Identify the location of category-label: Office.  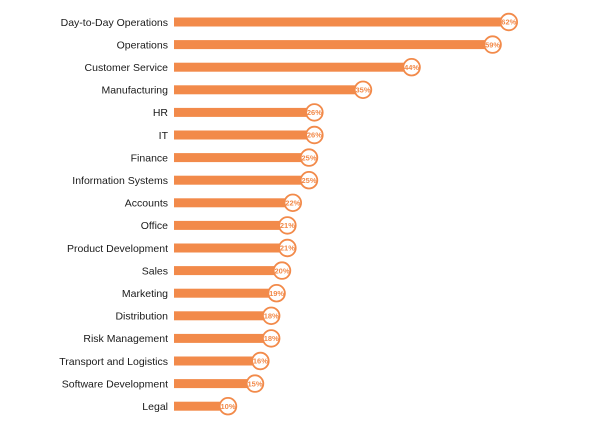
(154, 226).